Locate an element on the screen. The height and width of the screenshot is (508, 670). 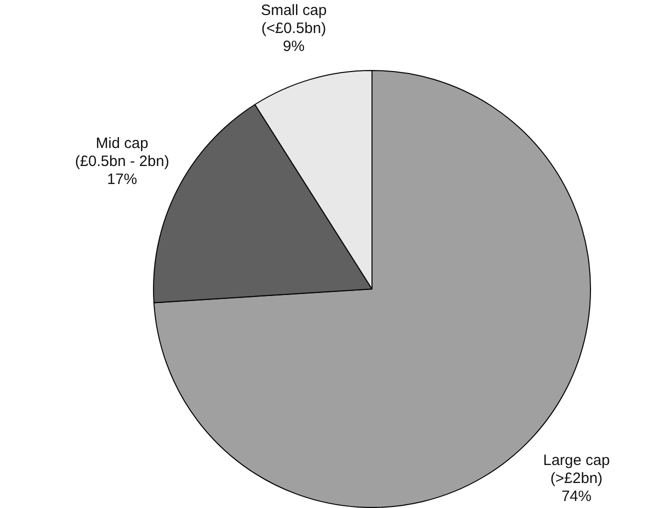
slice-label: Mid cap (£0.5bn - 2bn) is located at coordinates (122, 152).